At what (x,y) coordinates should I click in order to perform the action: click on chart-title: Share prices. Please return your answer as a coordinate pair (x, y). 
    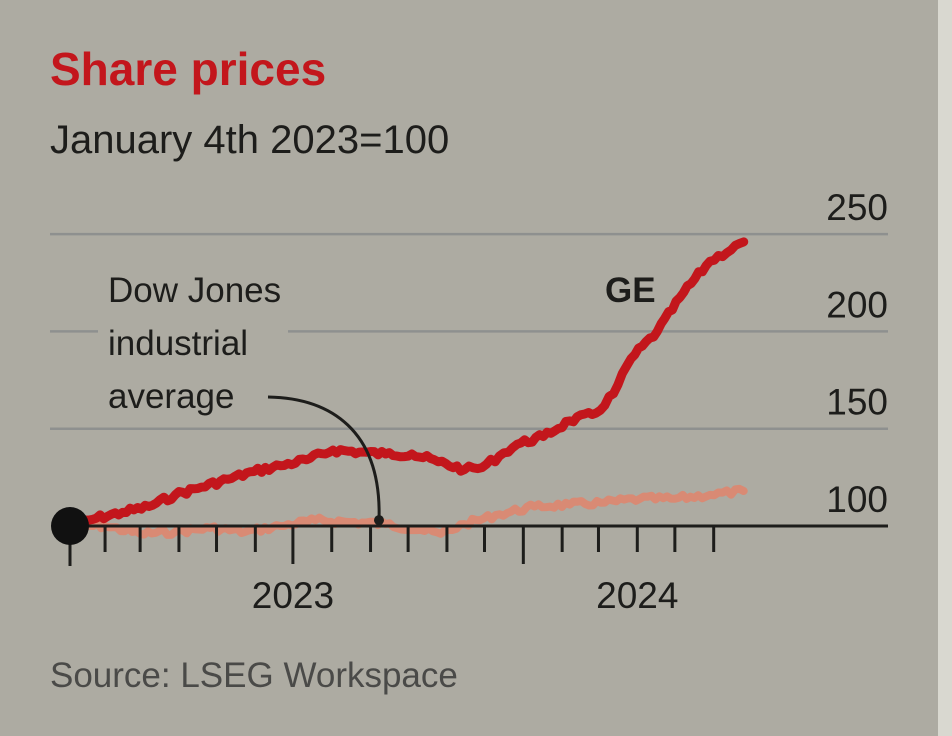
    Looking at the image, I should click on (188, 69).